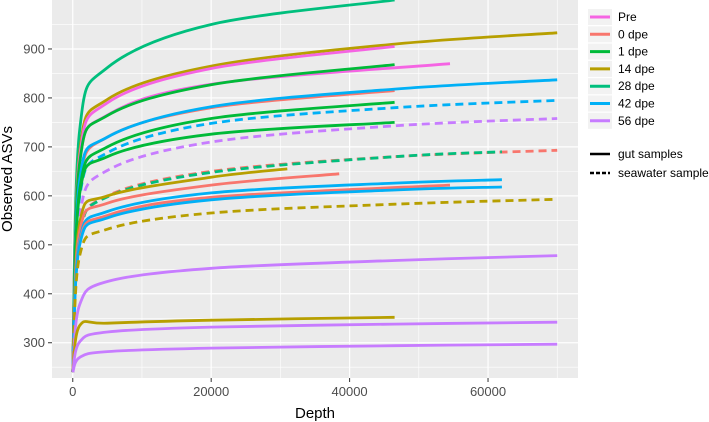 Image resolution: width=709 pixels, height=422 pixels. What do you see at coordinates (34, 293) in the screenshot?
I see `y-tick-label: 400` at bounding box center [34, 293].